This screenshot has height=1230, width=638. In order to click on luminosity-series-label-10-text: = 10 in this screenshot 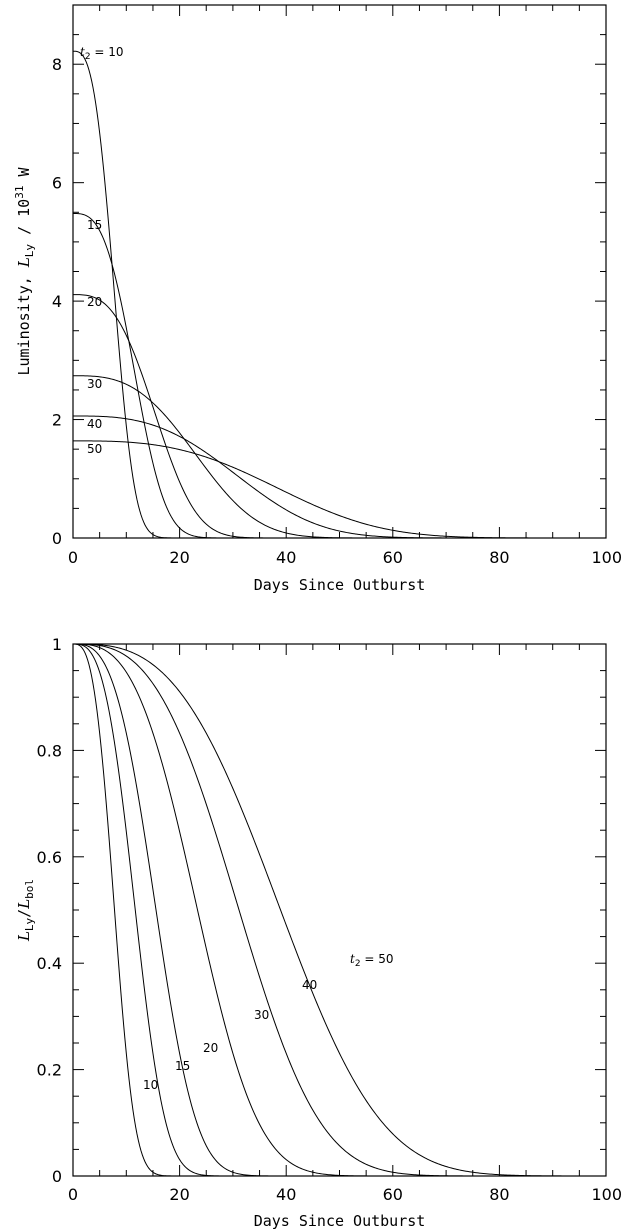, I will do `click(107, 52)`.